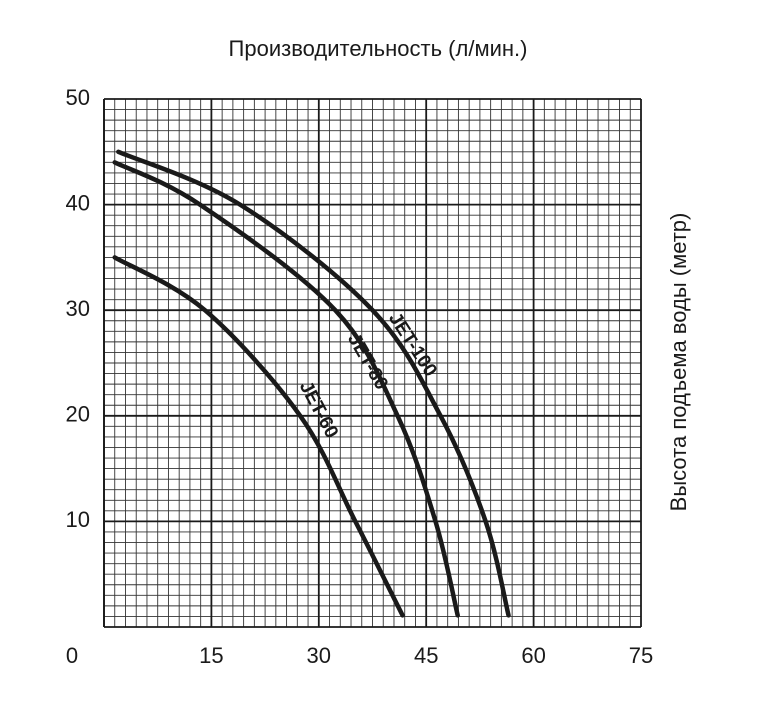 Image resolution: width=775 pixels, height=701 pixels. I want to click on x-tick-label: 30, so click(319, 655).